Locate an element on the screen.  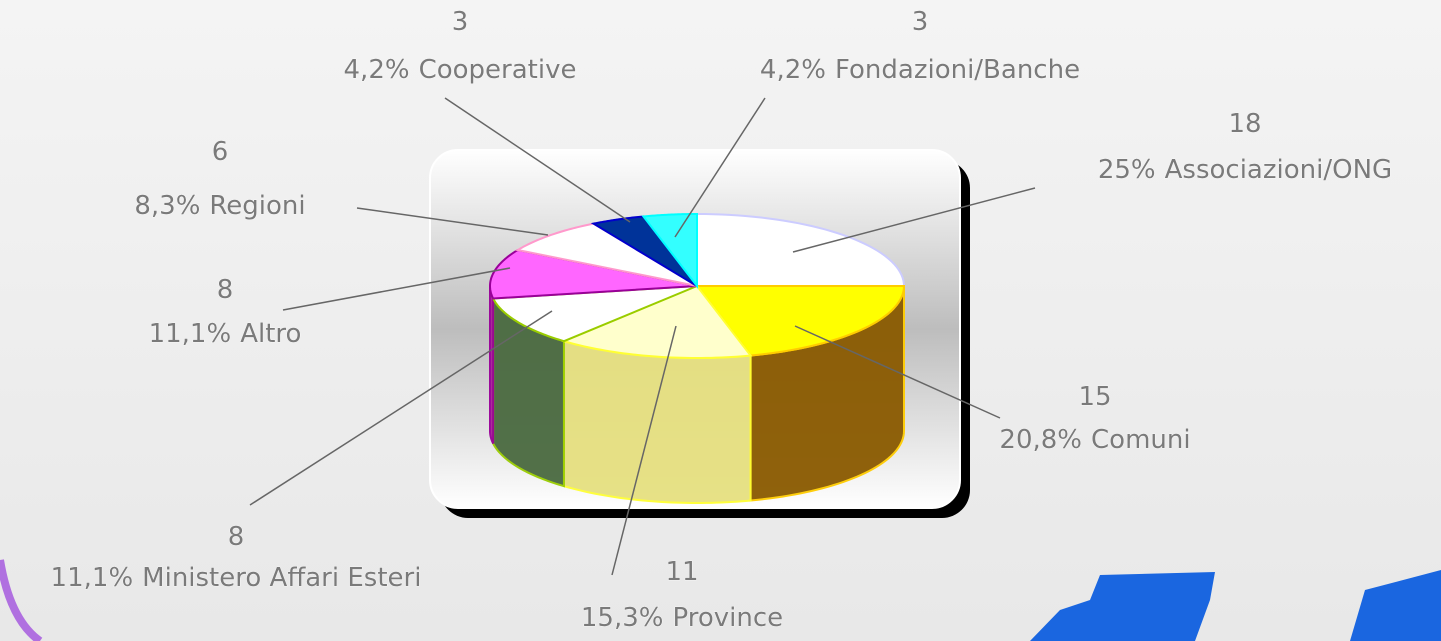
percent-label: 25% is located at coordinates (1127, 170).